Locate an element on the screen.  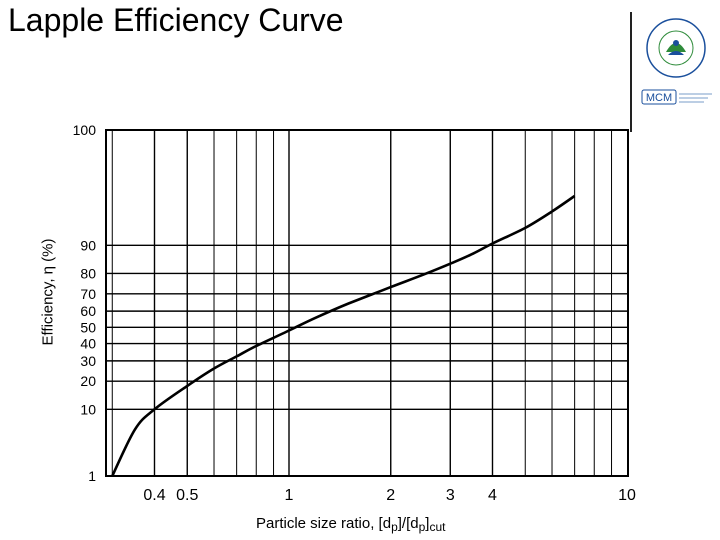
y-tick-label: 70 is located at coordinates (88, 294).